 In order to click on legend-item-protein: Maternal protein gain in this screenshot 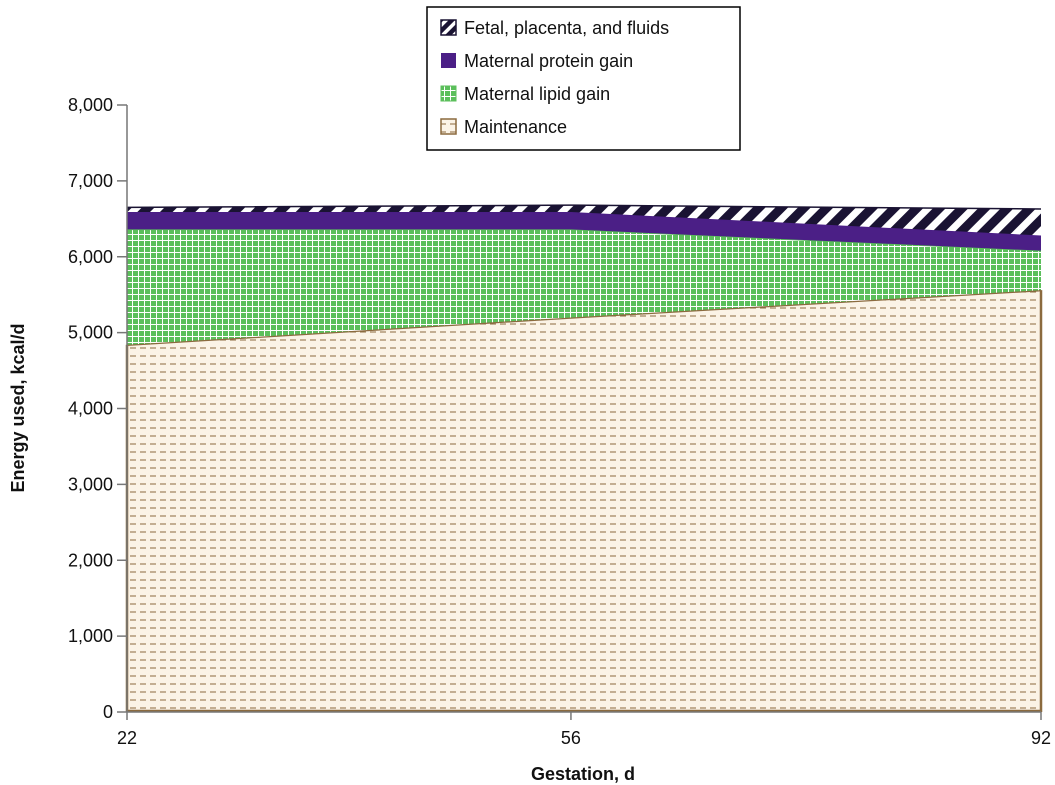, I will do `click(537, 61)`.